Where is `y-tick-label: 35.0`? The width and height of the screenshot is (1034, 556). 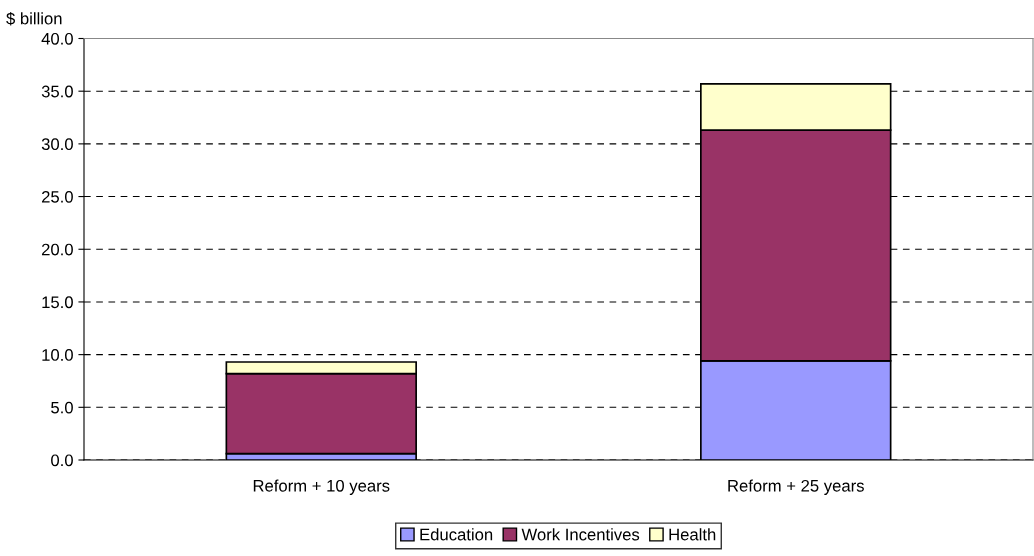
y-tick-label: 35.0 is located at coordinates (57, 91).